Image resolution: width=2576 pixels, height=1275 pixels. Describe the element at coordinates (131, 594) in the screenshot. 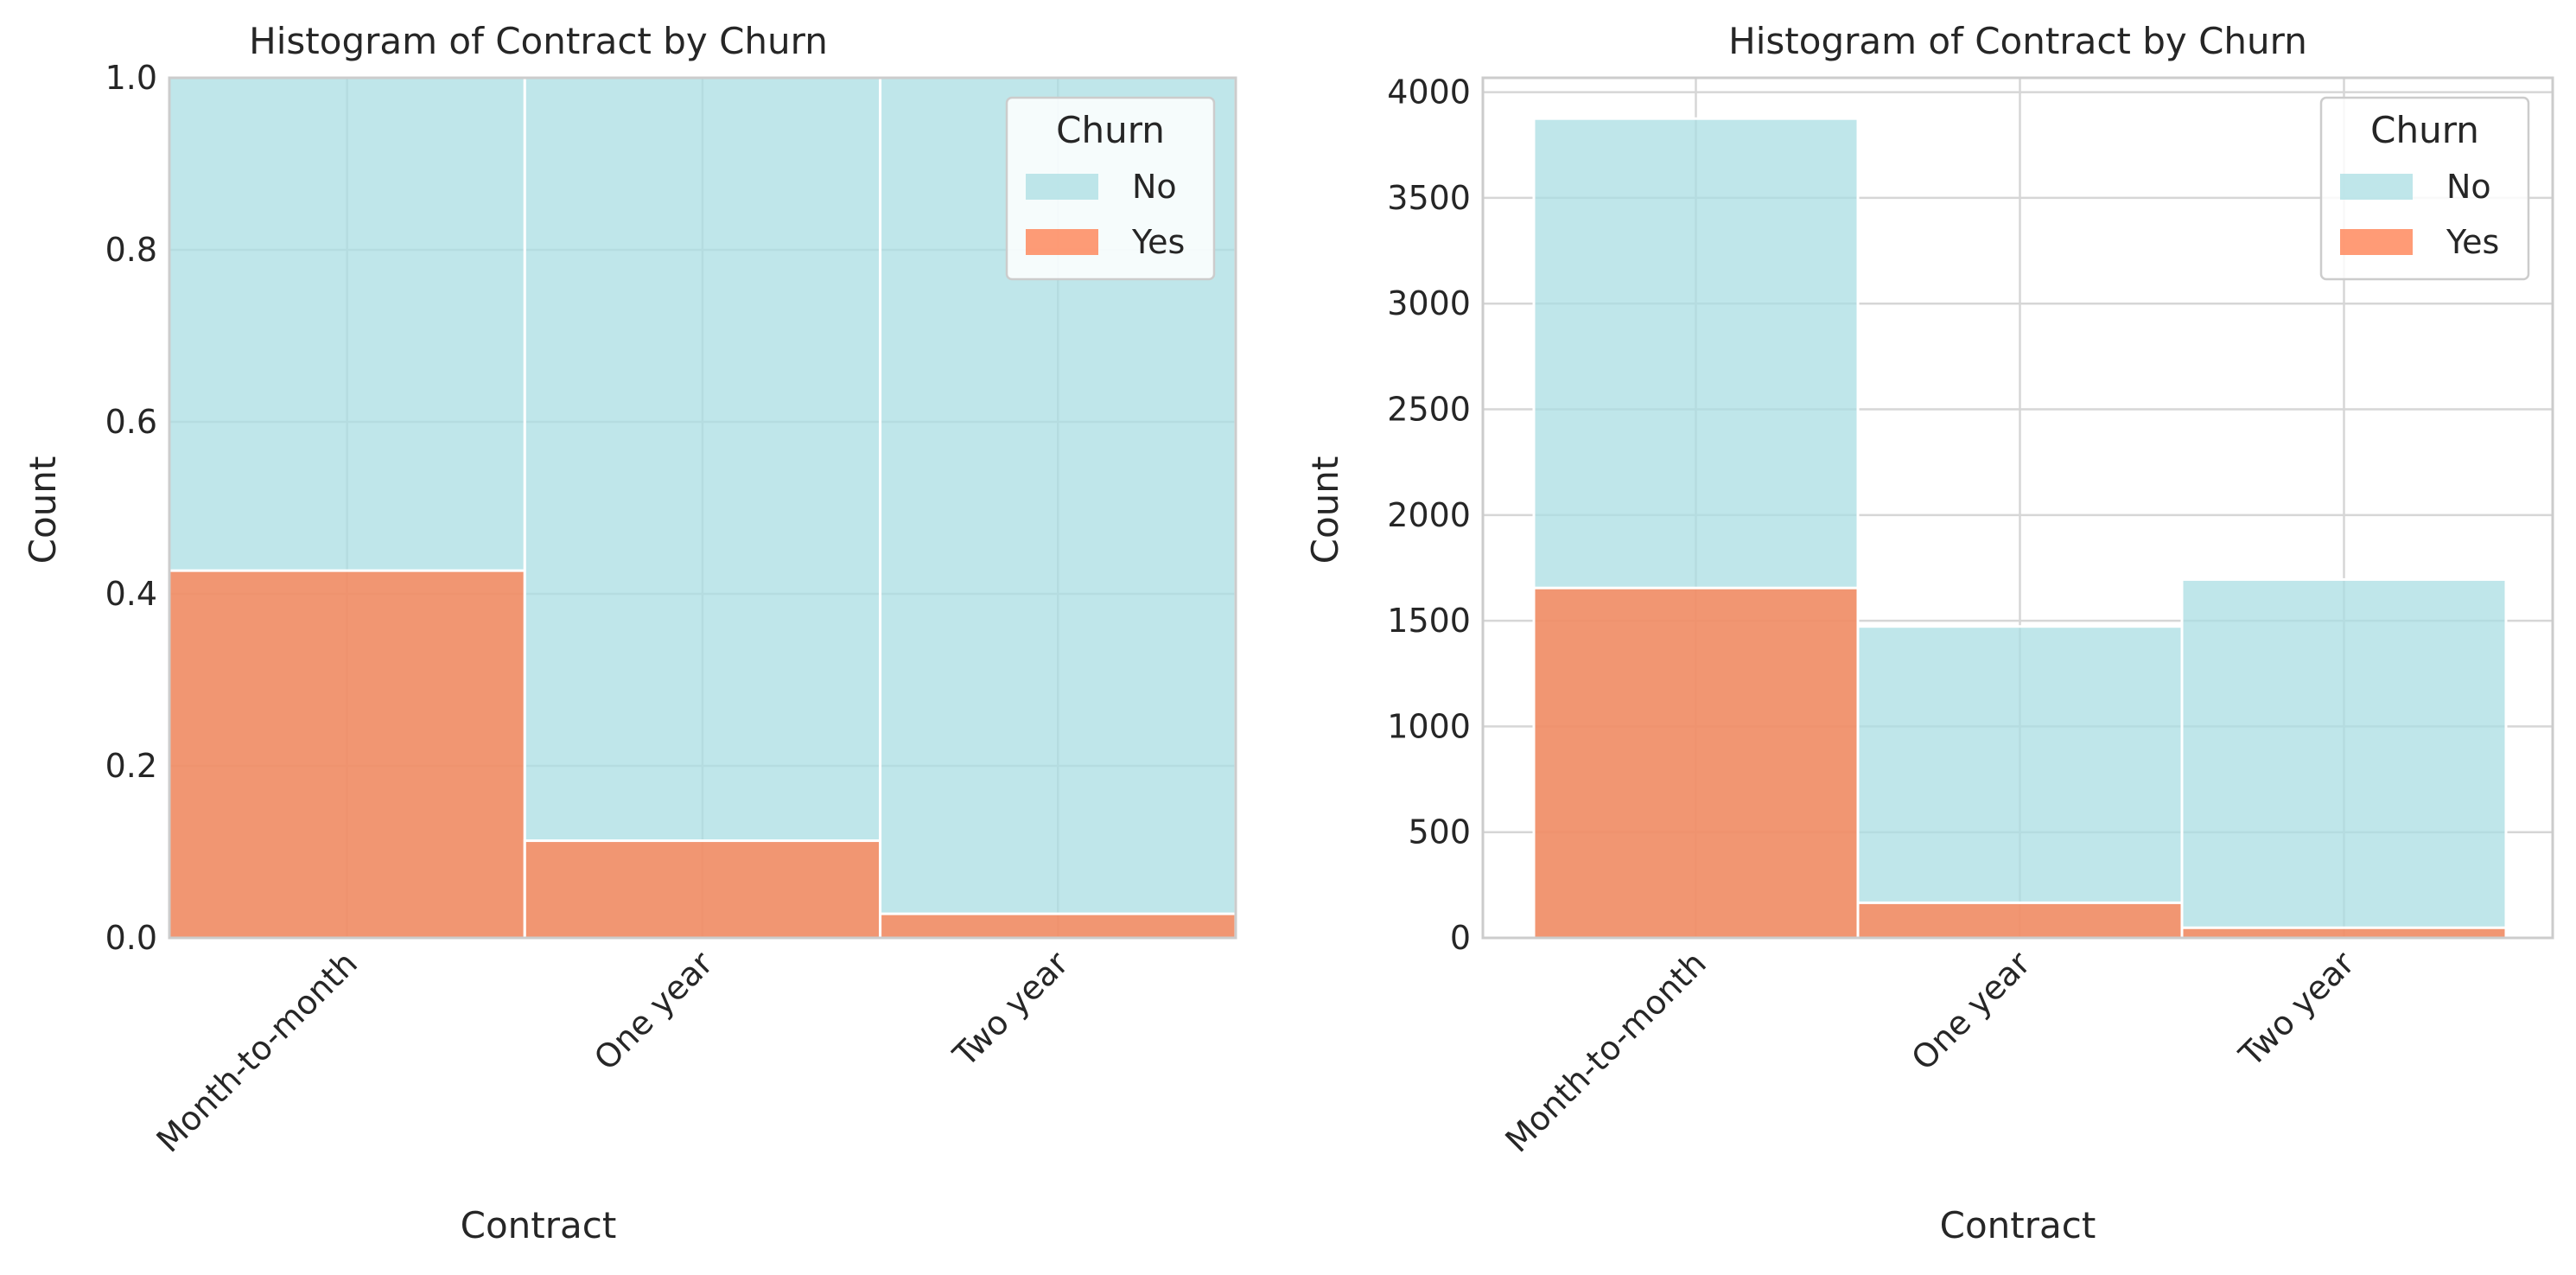

I see `y-tick-label: 0.4` at that location.